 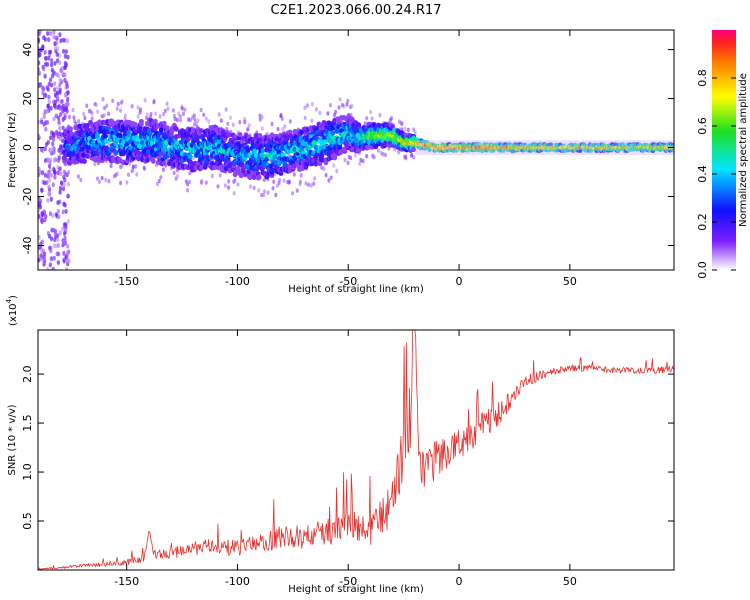 I want to click on spectrogram-ylabel: Frequency (Hz), so click(x=12, y=150).